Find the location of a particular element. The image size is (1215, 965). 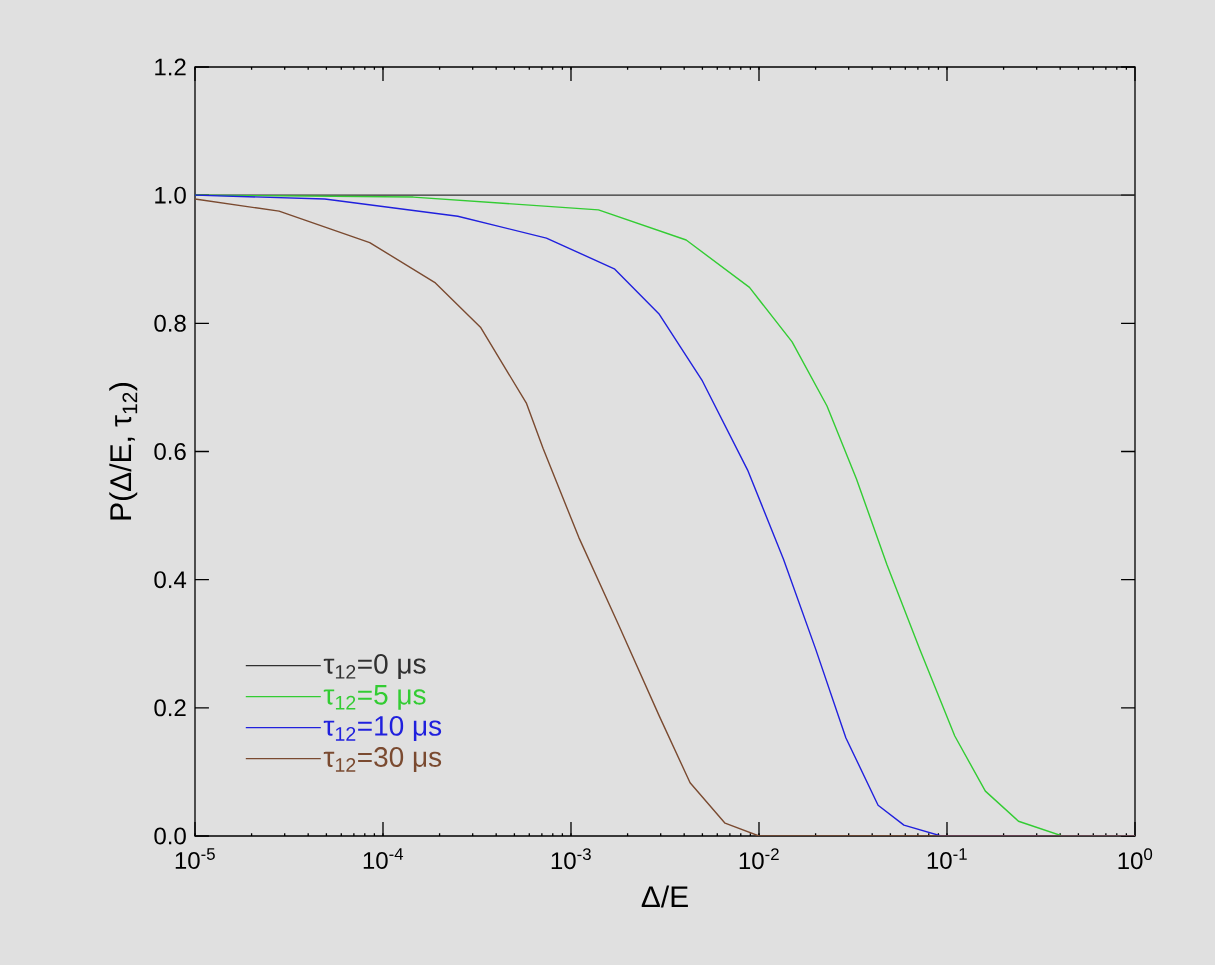

y-tick-label: 0.0 is located at coordinates (170, 836).